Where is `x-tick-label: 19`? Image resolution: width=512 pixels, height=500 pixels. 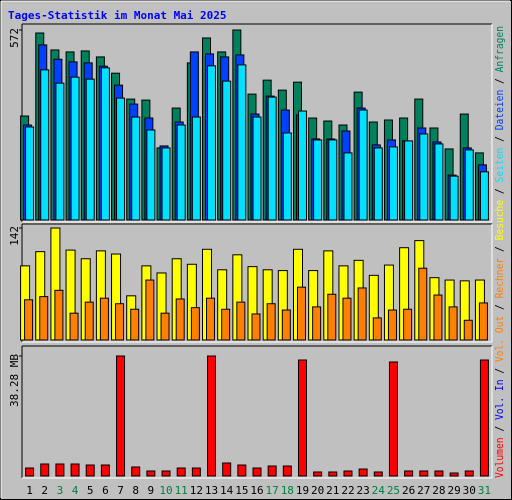 x-tick-label: 19 is located at coordinates (302, 490).